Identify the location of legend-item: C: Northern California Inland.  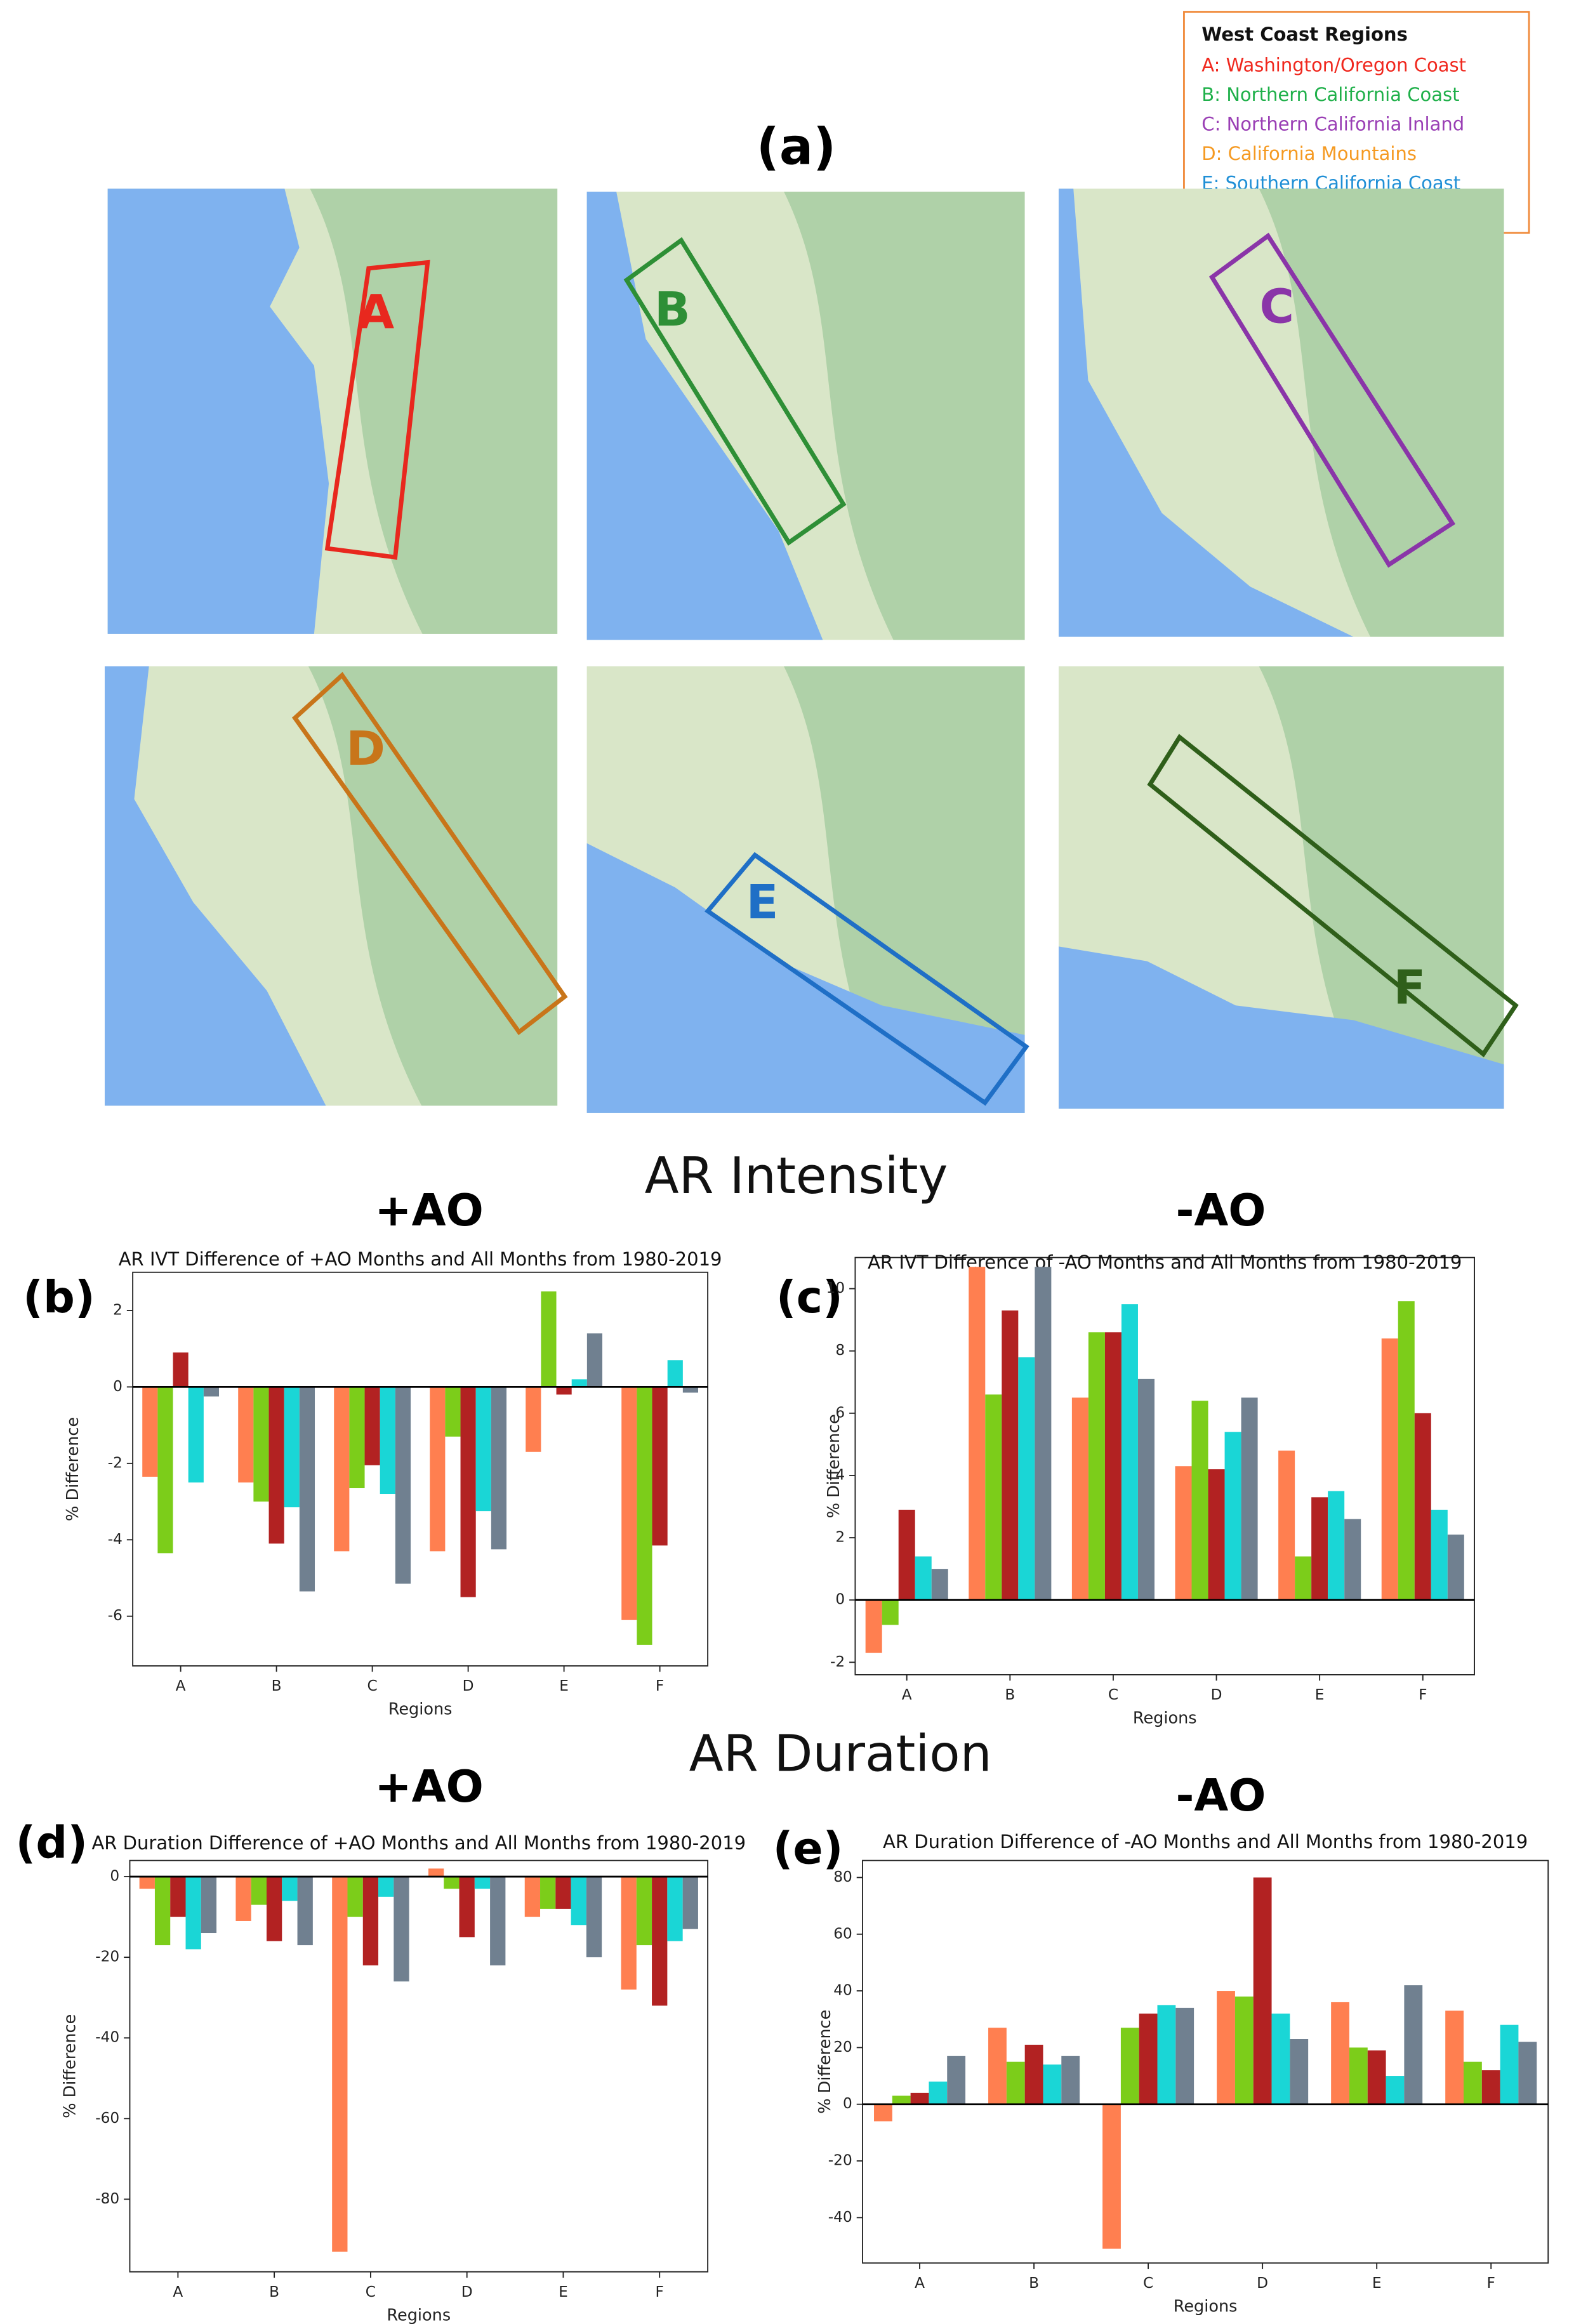
(1332, 124).